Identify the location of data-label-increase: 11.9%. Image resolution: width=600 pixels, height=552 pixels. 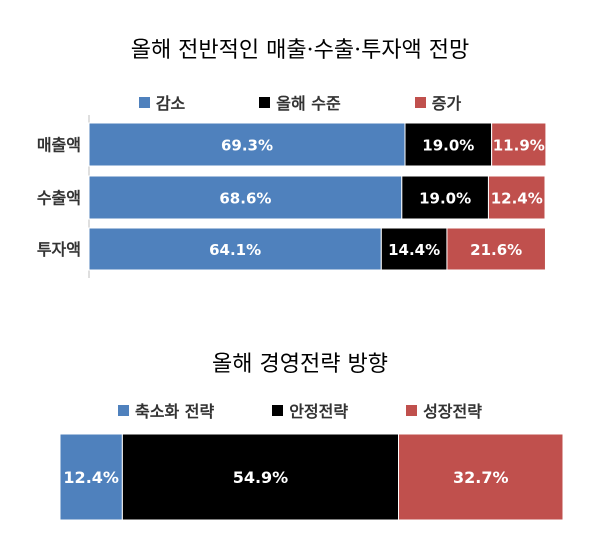
(519, 146).